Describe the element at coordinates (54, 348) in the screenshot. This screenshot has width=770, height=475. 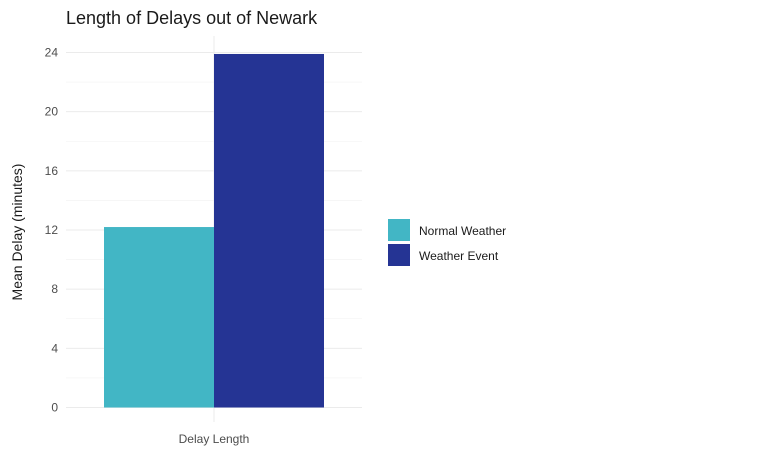
I see `y-tick-label: 4` at that location.